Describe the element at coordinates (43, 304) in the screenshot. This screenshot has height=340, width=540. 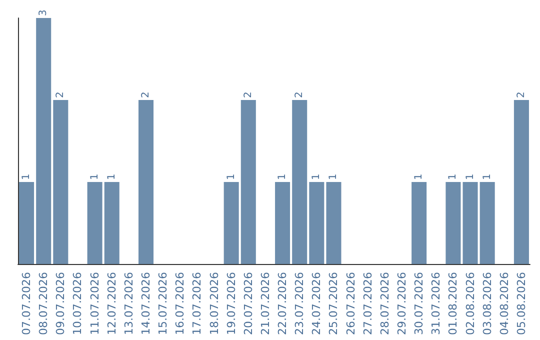
I see `x-tick-label: 08.07.2026` at that location.